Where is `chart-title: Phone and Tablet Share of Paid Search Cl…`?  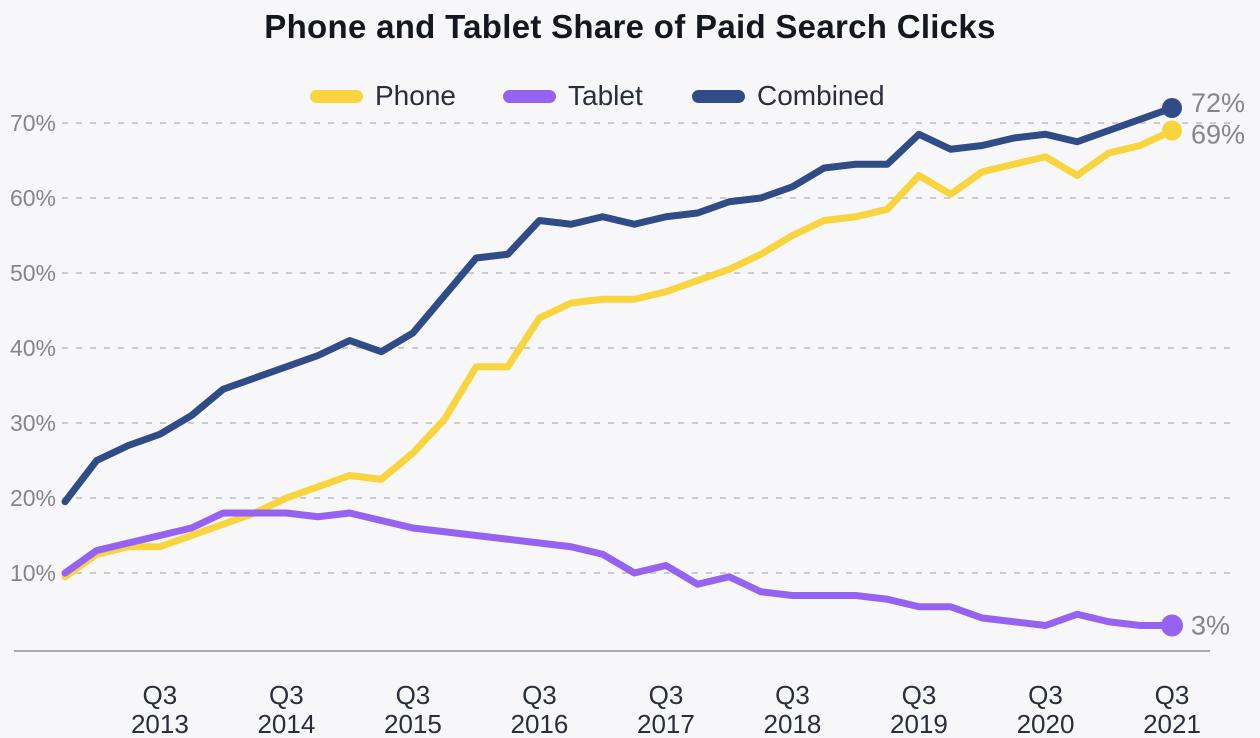 chart-title: Phone and Tablet Share of Paid Search Cl… is located at coordinates (630, 26).